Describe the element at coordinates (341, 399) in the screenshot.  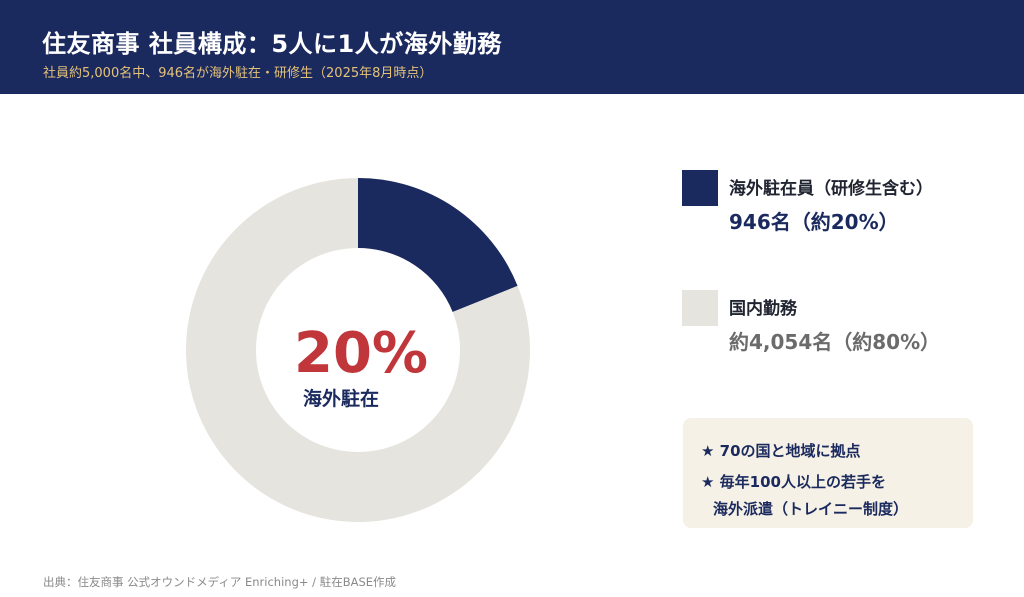
I see `center-label: 海外駐在` at that location.